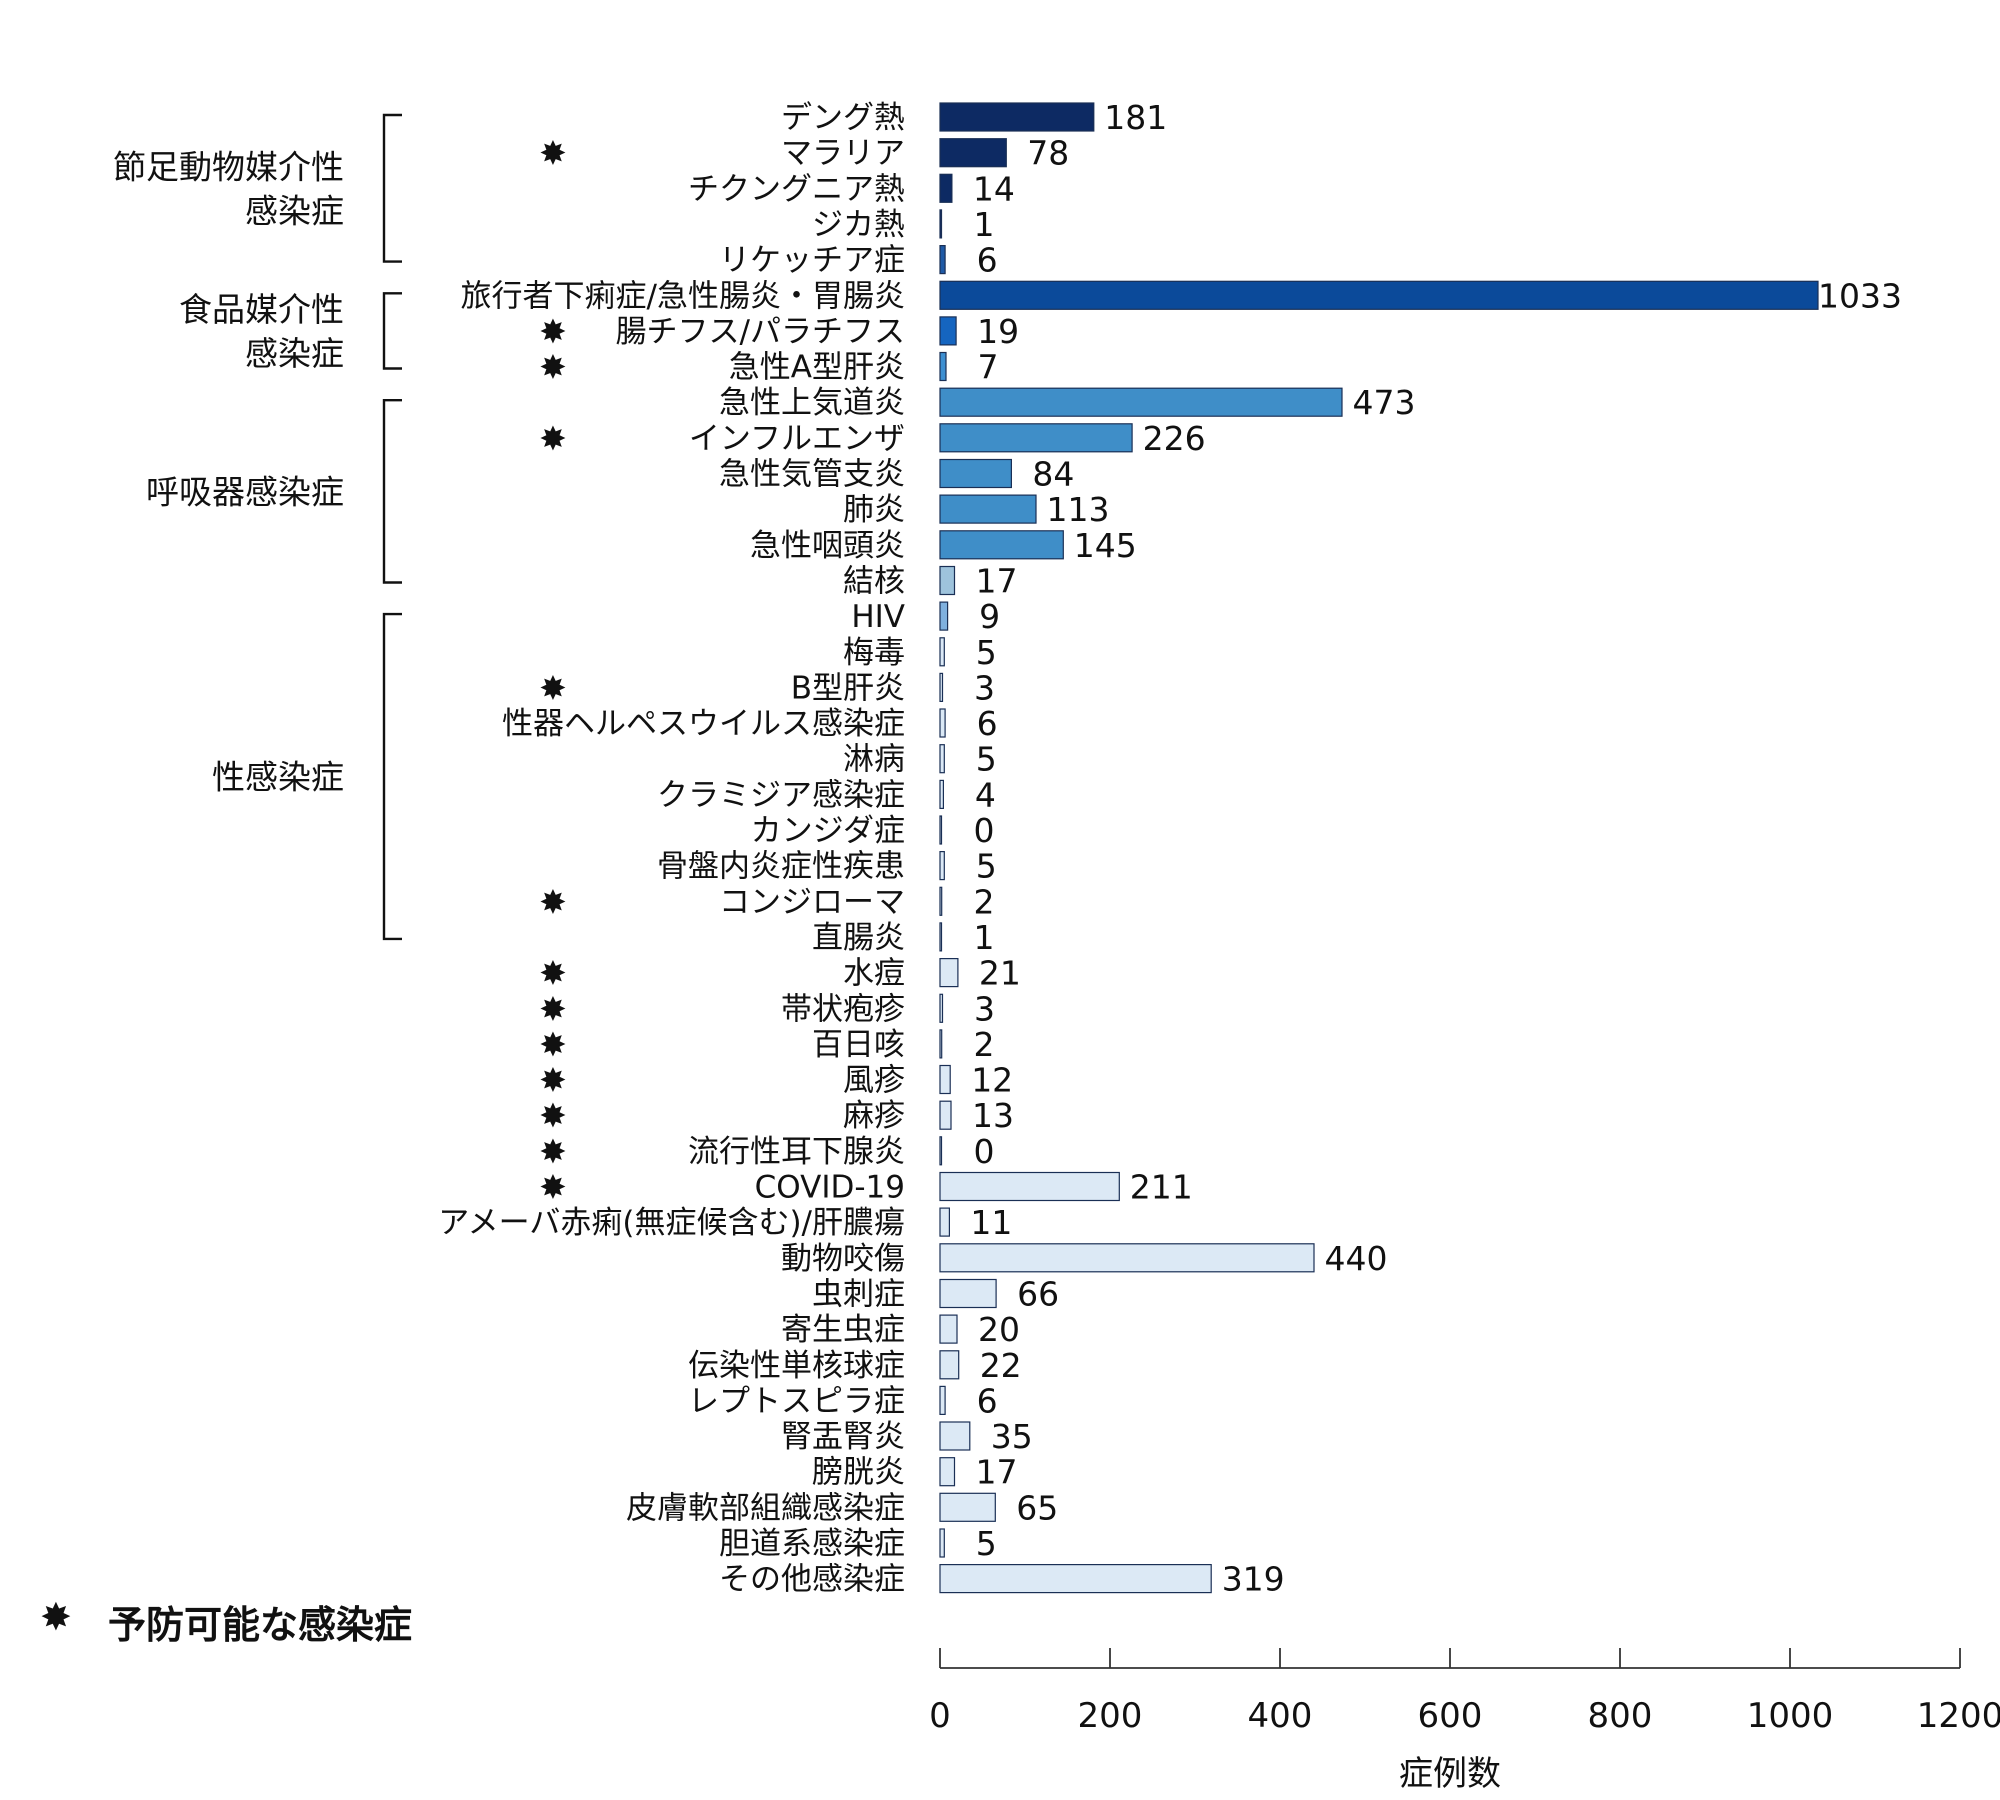 The image size is (2000, 1800). I want to click on x-tick-label: 0, so click(940, 1716).